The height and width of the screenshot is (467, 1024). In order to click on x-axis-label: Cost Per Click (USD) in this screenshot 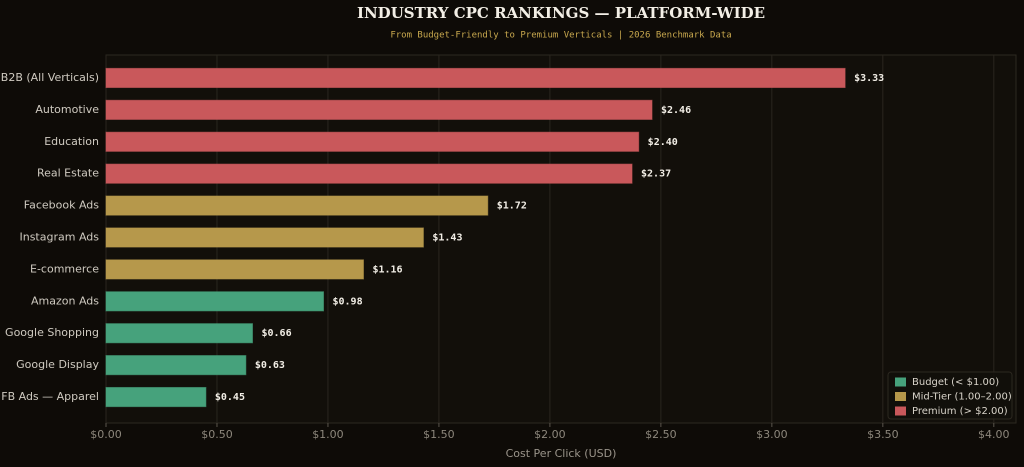, I will do `click(561, 453)`.